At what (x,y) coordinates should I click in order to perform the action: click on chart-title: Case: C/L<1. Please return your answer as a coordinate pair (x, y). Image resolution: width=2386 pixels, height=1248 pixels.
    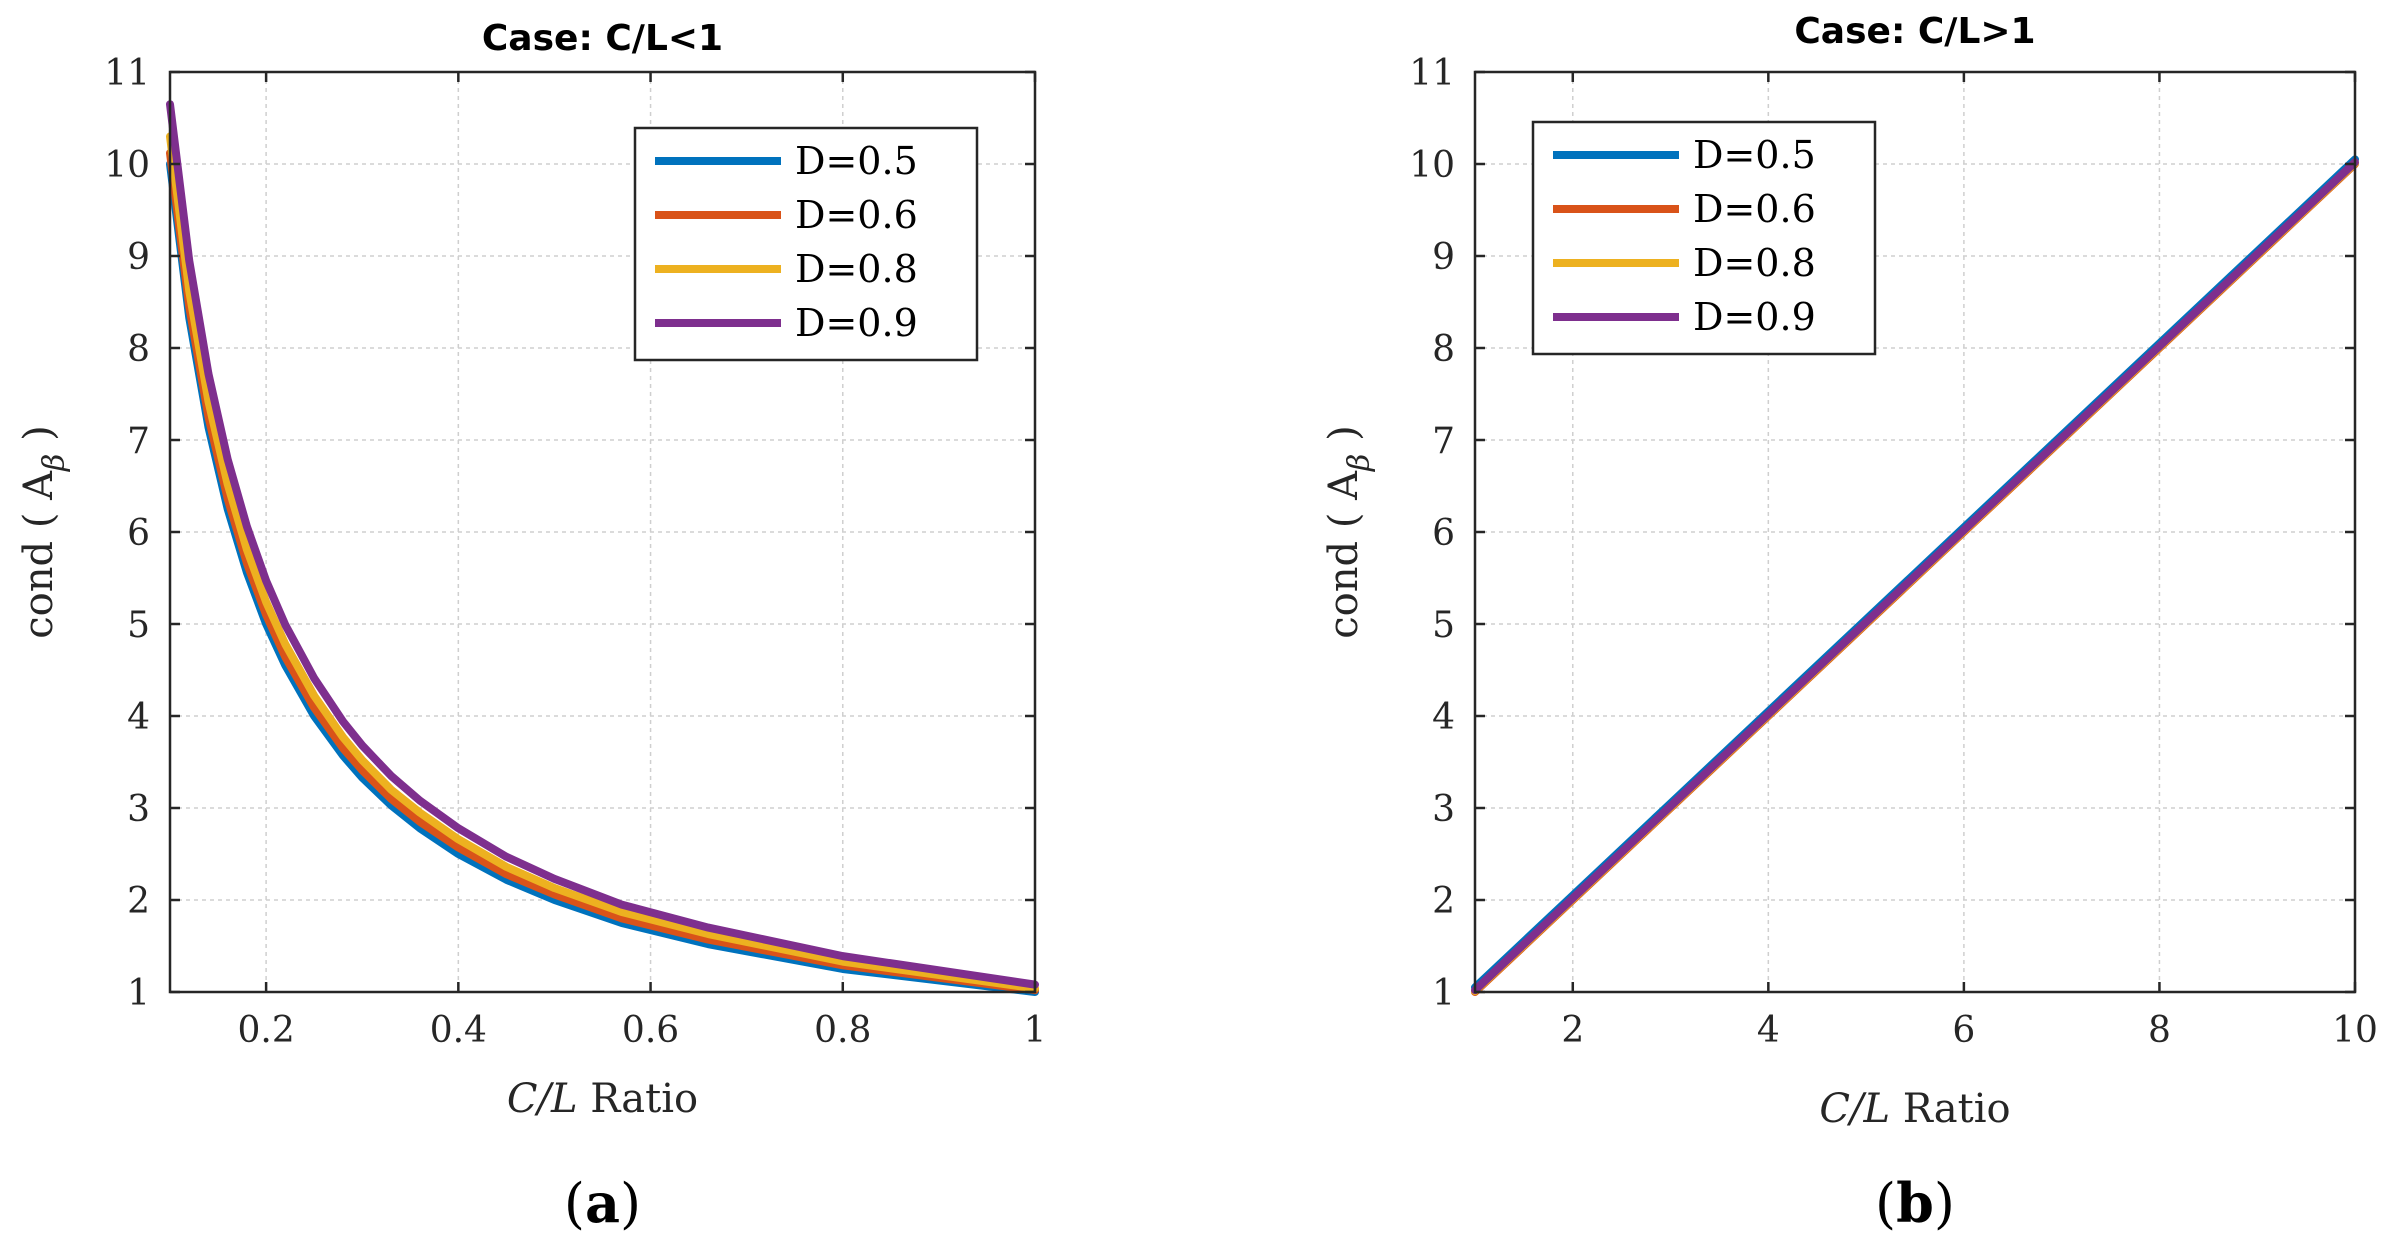
    Looking at the image, I should click on (602, 38).